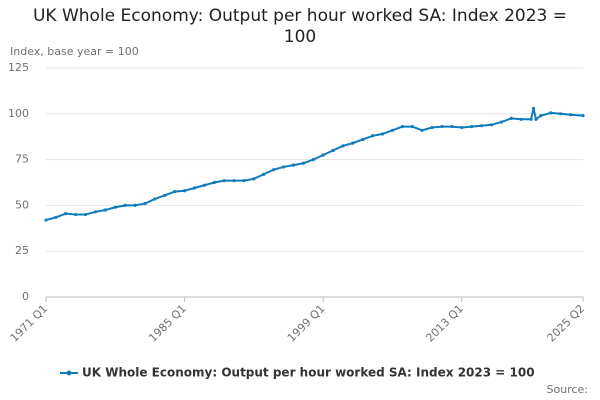  What do you see at coordinates (22, 159) in the screenshot?
I see `y-tick-label: 75` at bounding box center [22, 159].